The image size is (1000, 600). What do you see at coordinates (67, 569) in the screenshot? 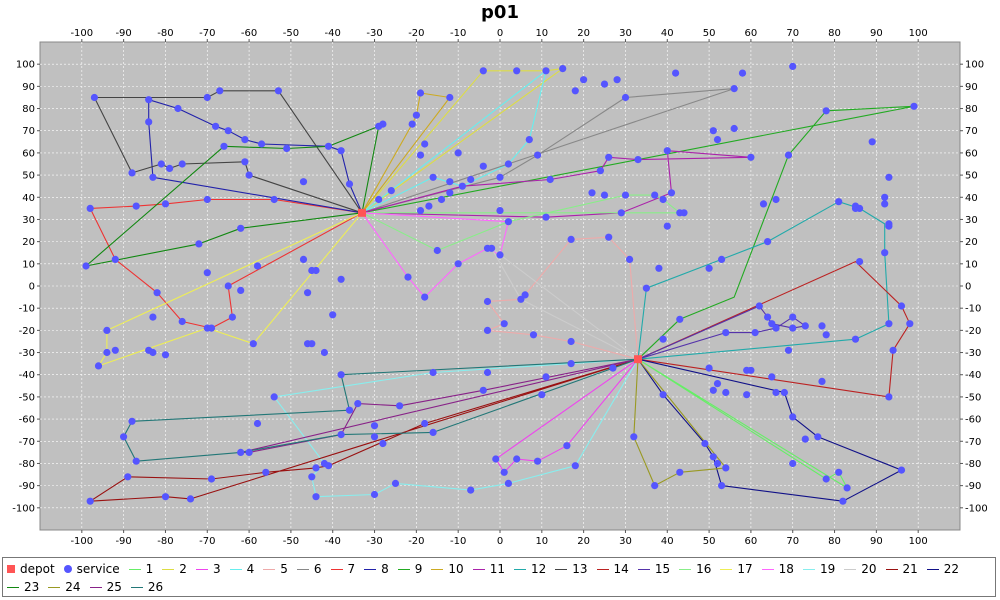
I see `service-marker-icon` at bounding box center [67, 569].